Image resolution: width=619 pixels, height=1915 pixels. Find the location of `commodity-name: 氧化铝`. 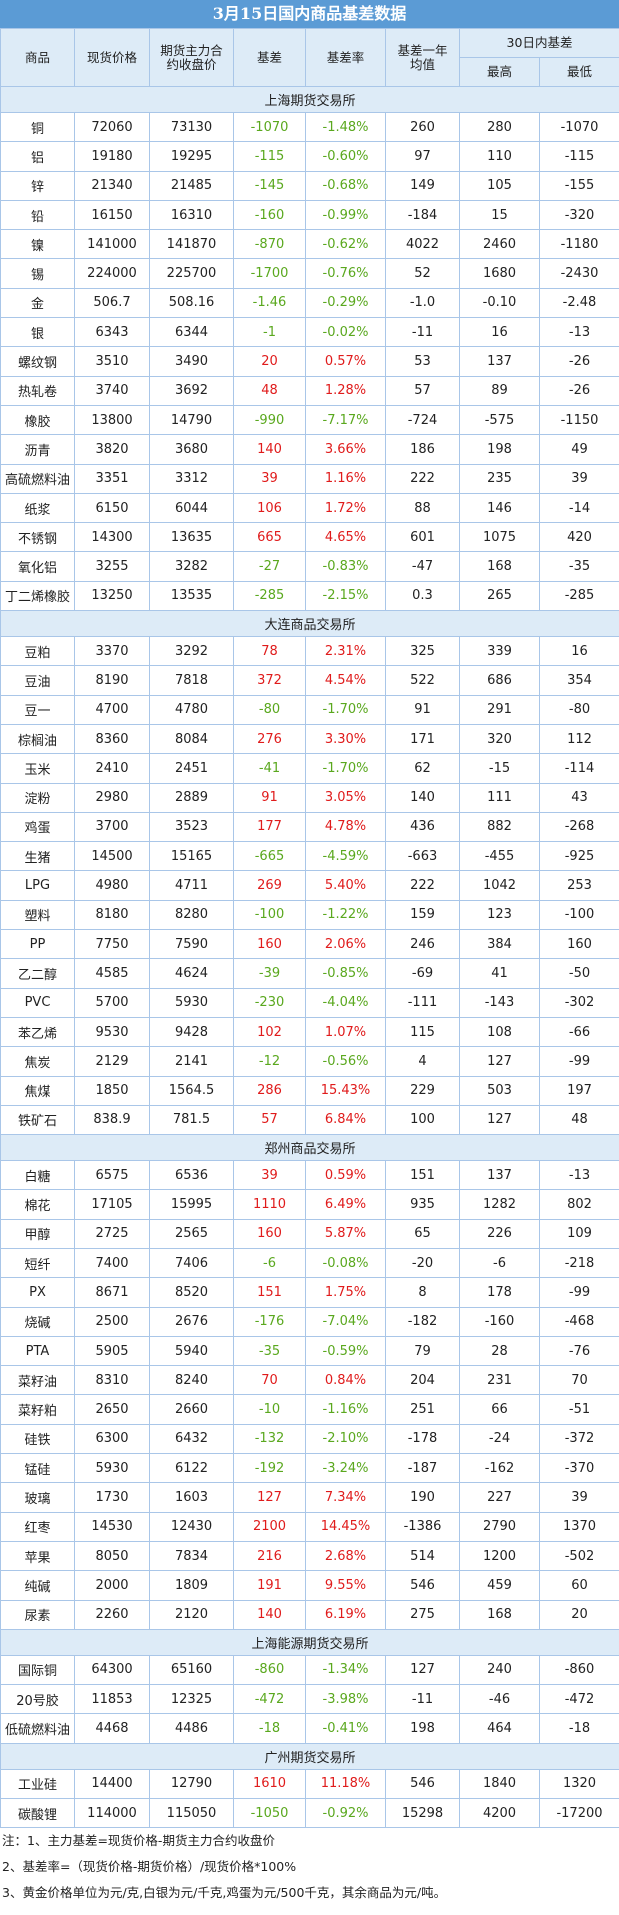

commodity-name: 氧化铝 is located at coordinates (37, 566).